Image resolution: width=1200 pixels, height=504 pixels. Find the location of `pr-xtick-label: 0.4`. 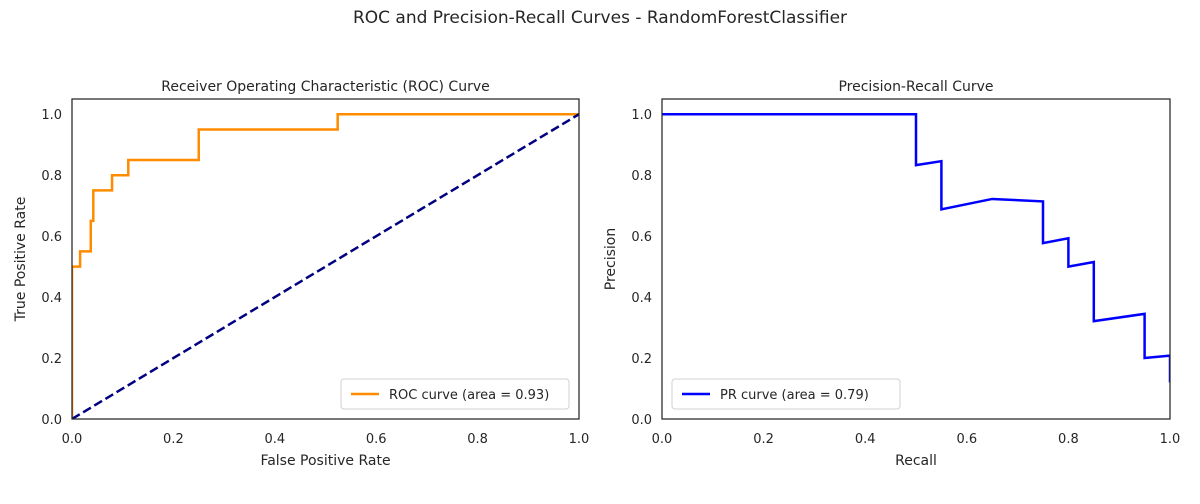

pr-xtick-label: 0.4 is located at coordinates (865, 439).